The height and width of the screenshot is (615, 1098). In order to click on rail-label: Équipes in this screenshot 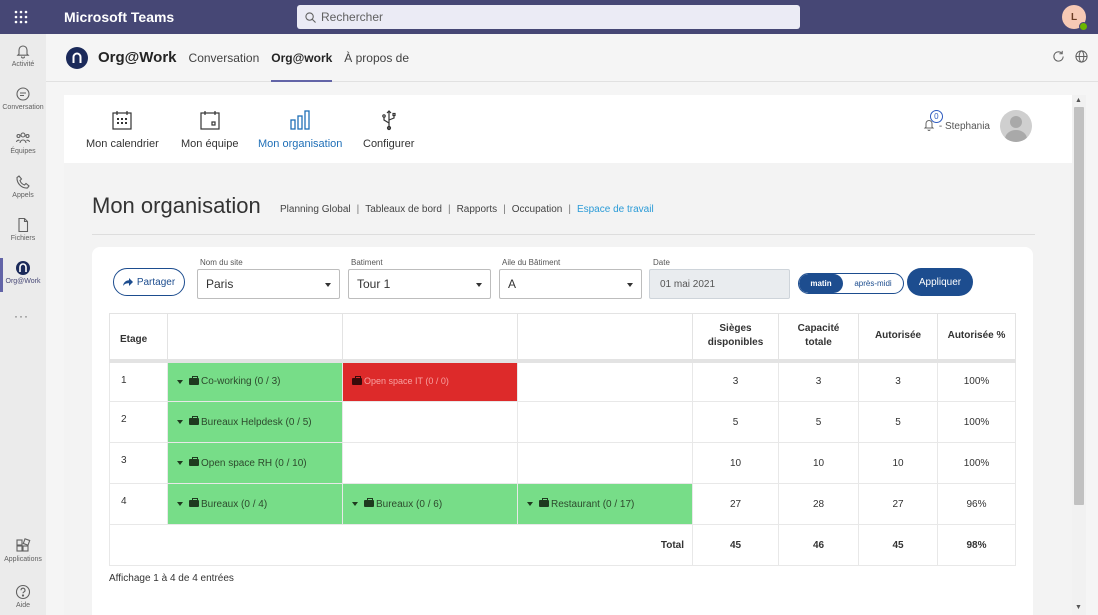, I will do `click(23, 151)`.